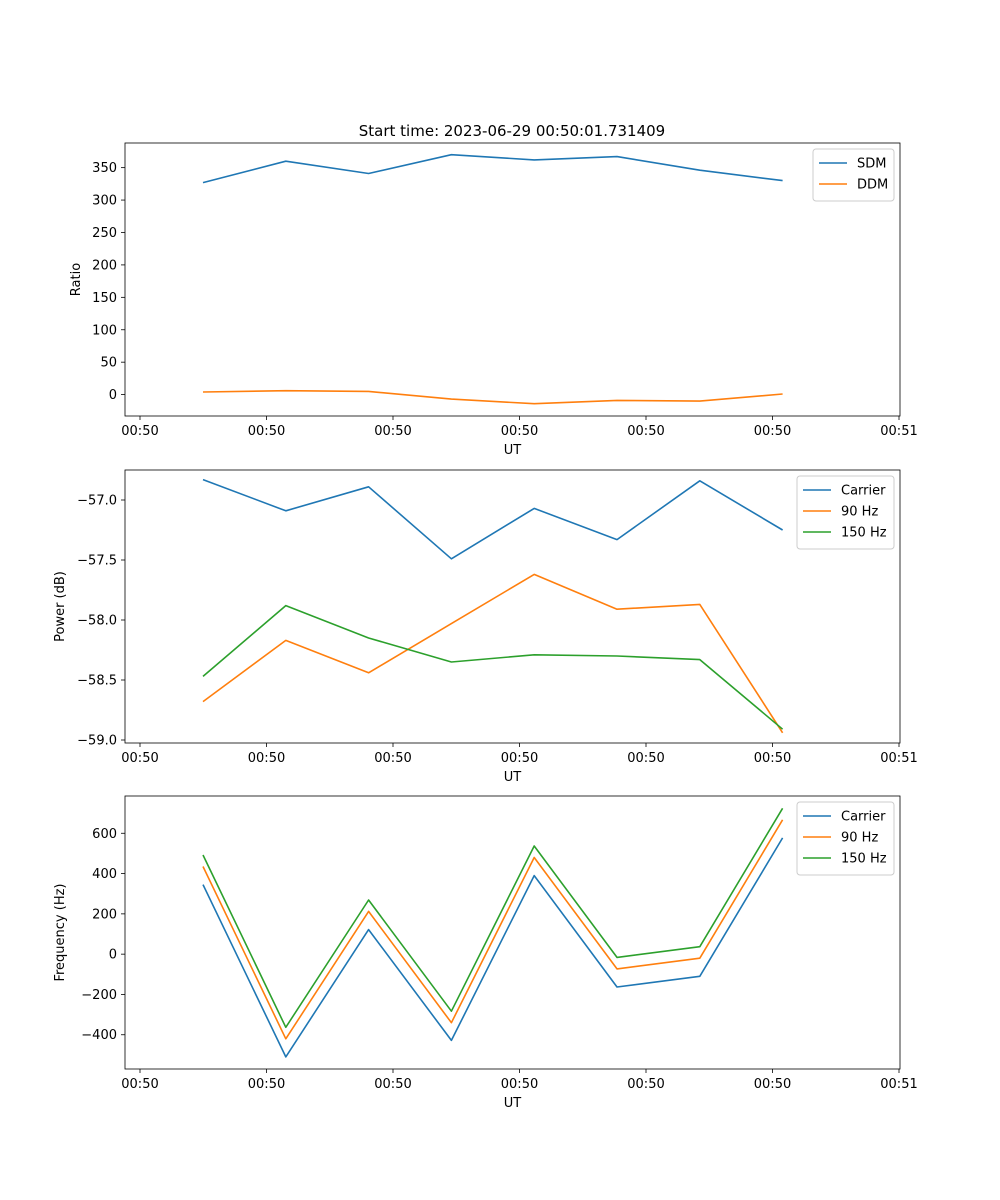 This screenshot has height=1200, width=1000. What do you see at coordinates (104, 233) in the screenshot?
I see `y-tick-label: 250` at bounding box center [104, 233].